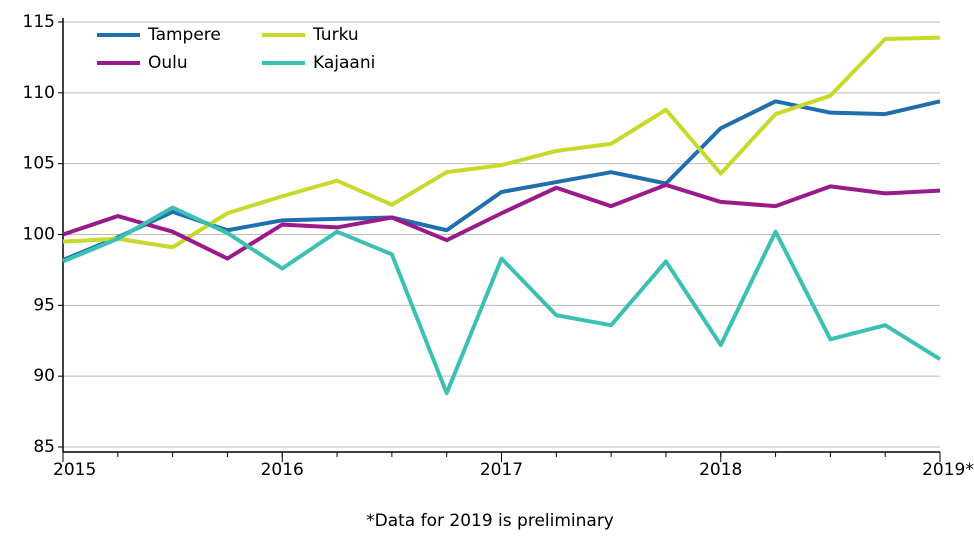 This screenshot has height=538, width=974. I want to click on x-tick-label: 2015, so click(74, 470).